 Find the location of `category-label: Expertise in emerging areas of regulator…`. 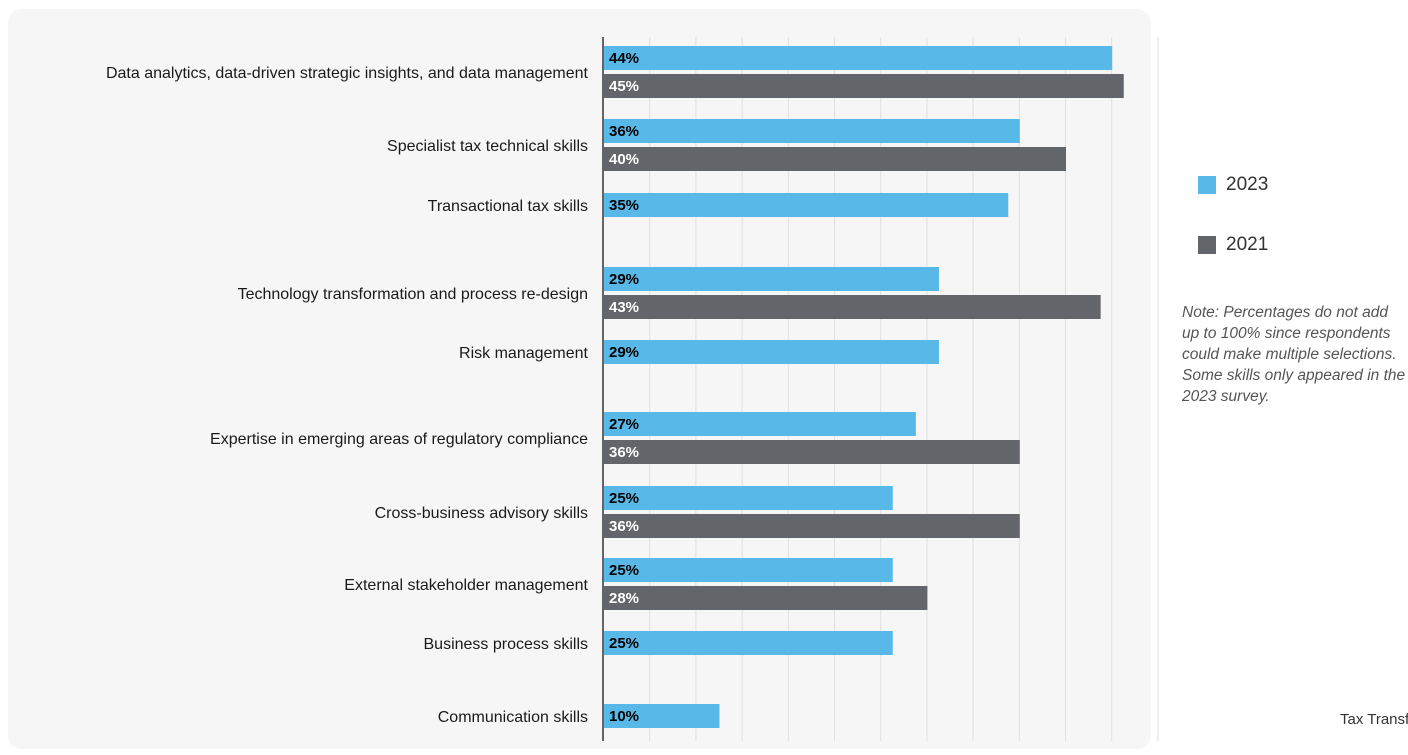

category-label: Expertise in emerging areas of regulator… is located at coordinates (399, 439).